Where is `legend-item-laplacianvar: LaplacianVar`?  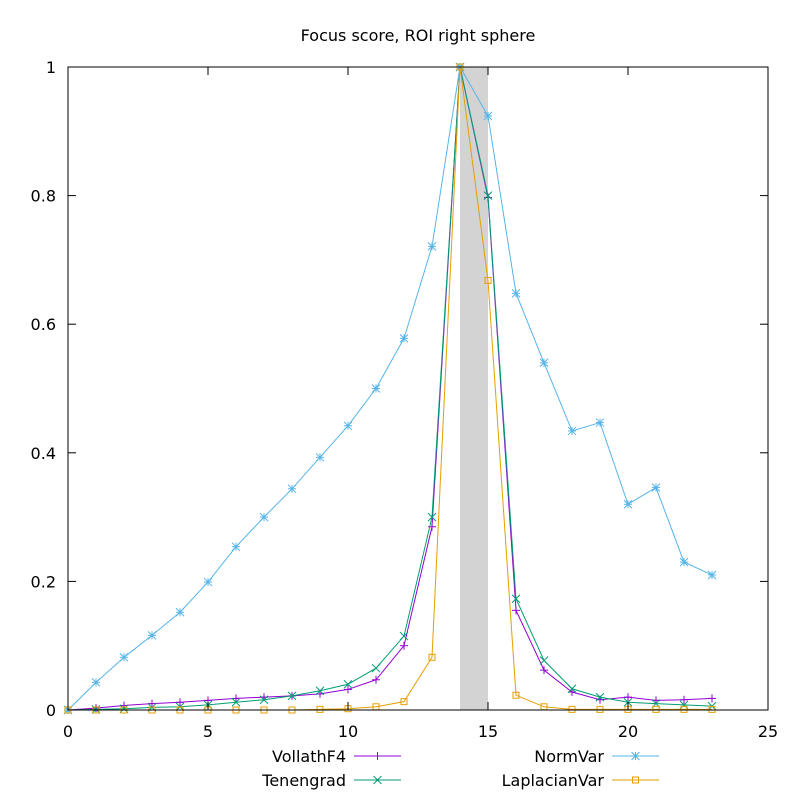
legend-item-laplacianvar: LaplacianVar is located at coordinates (580, 780).